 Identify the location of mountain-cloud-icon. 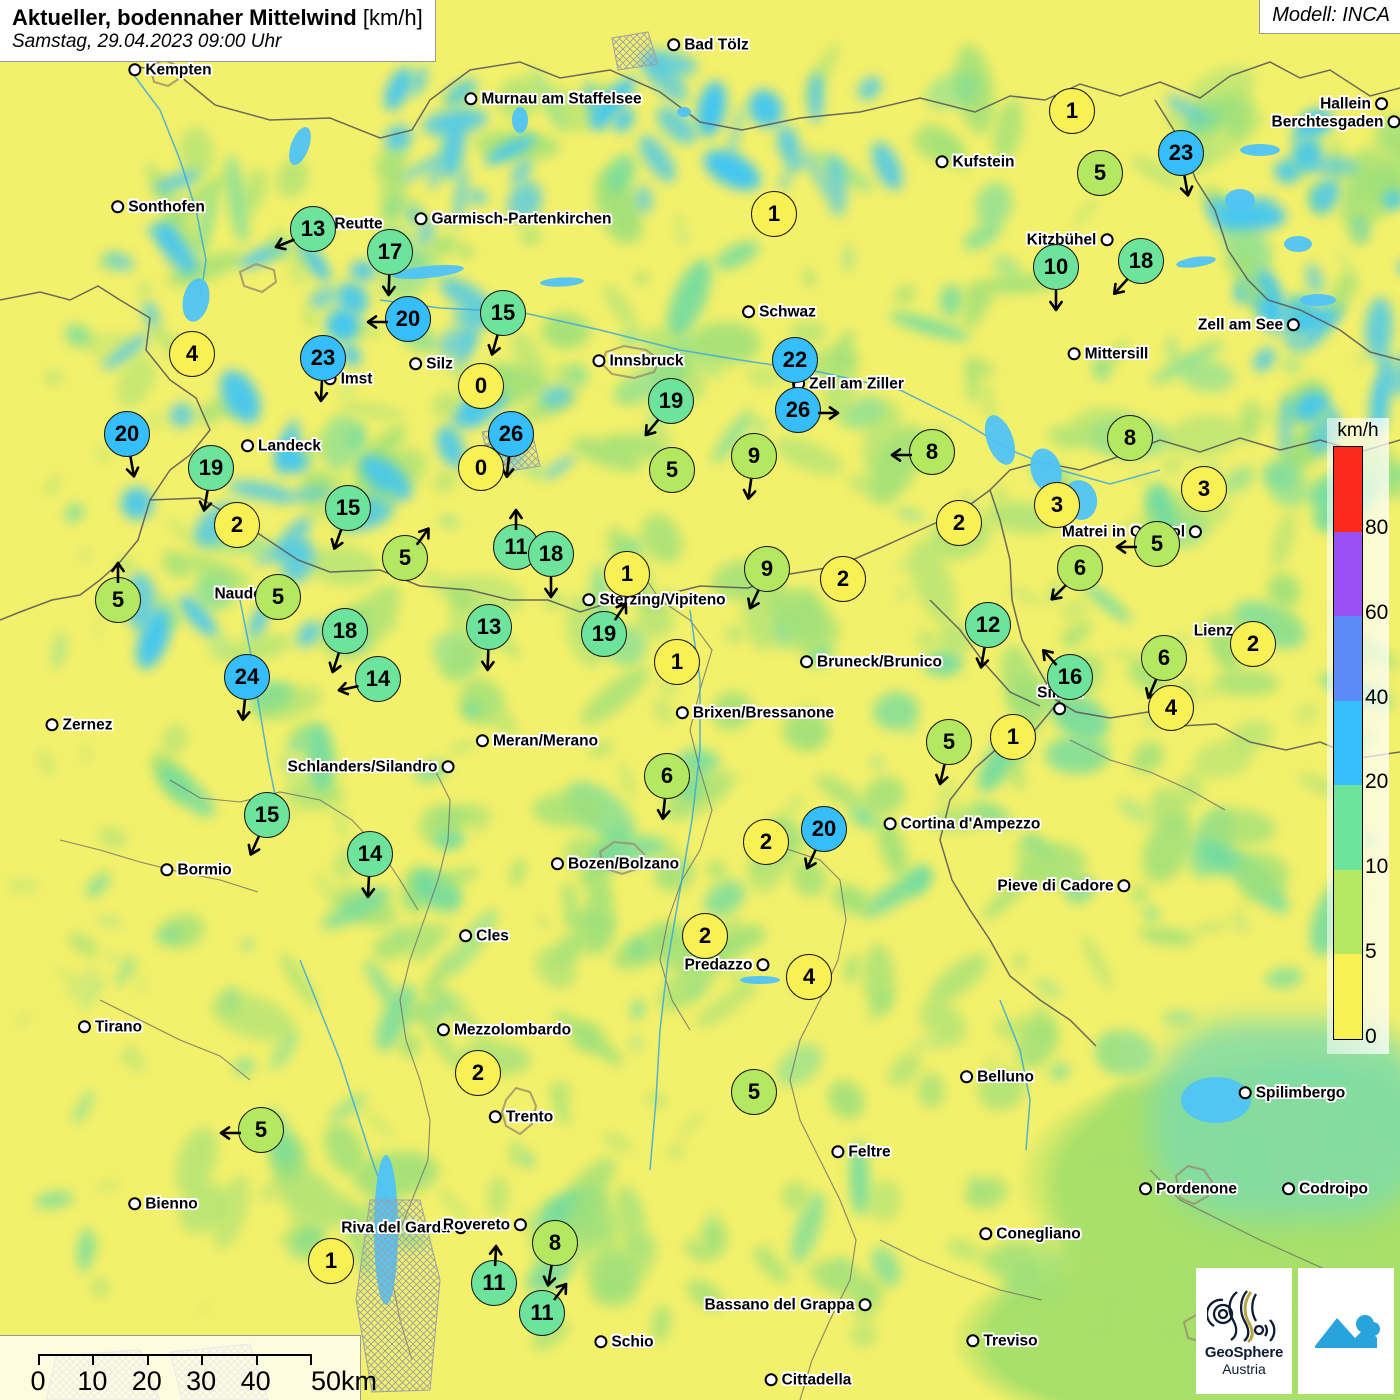
(1347, 1331).